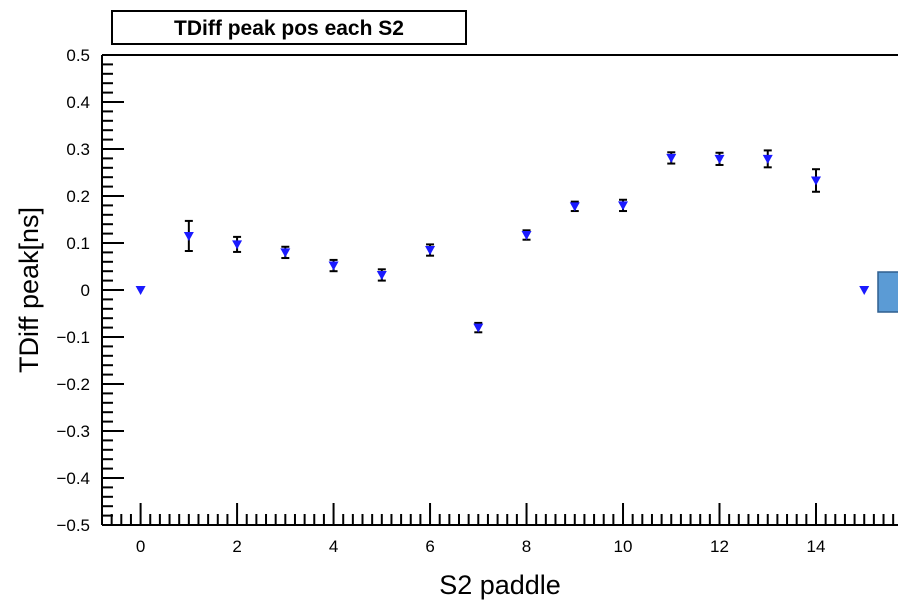  What do you see at coordinates (78, 55) in the screenshot?
I see `y-tick-label: 0.5` at bounding box center [78, 55].